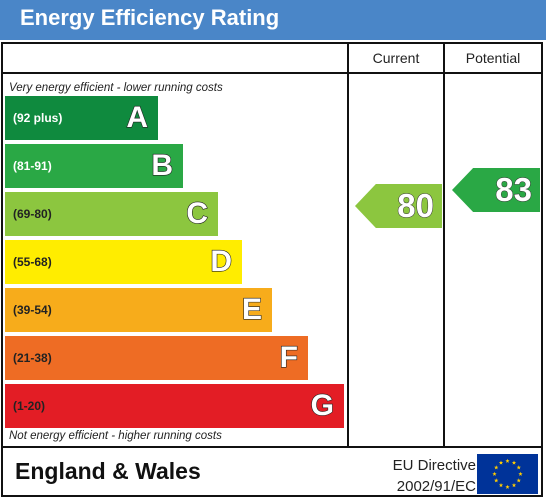  Describe the element at coordinates (137, 117) in the screenshot. I see `band-a-letter: A` at that location.